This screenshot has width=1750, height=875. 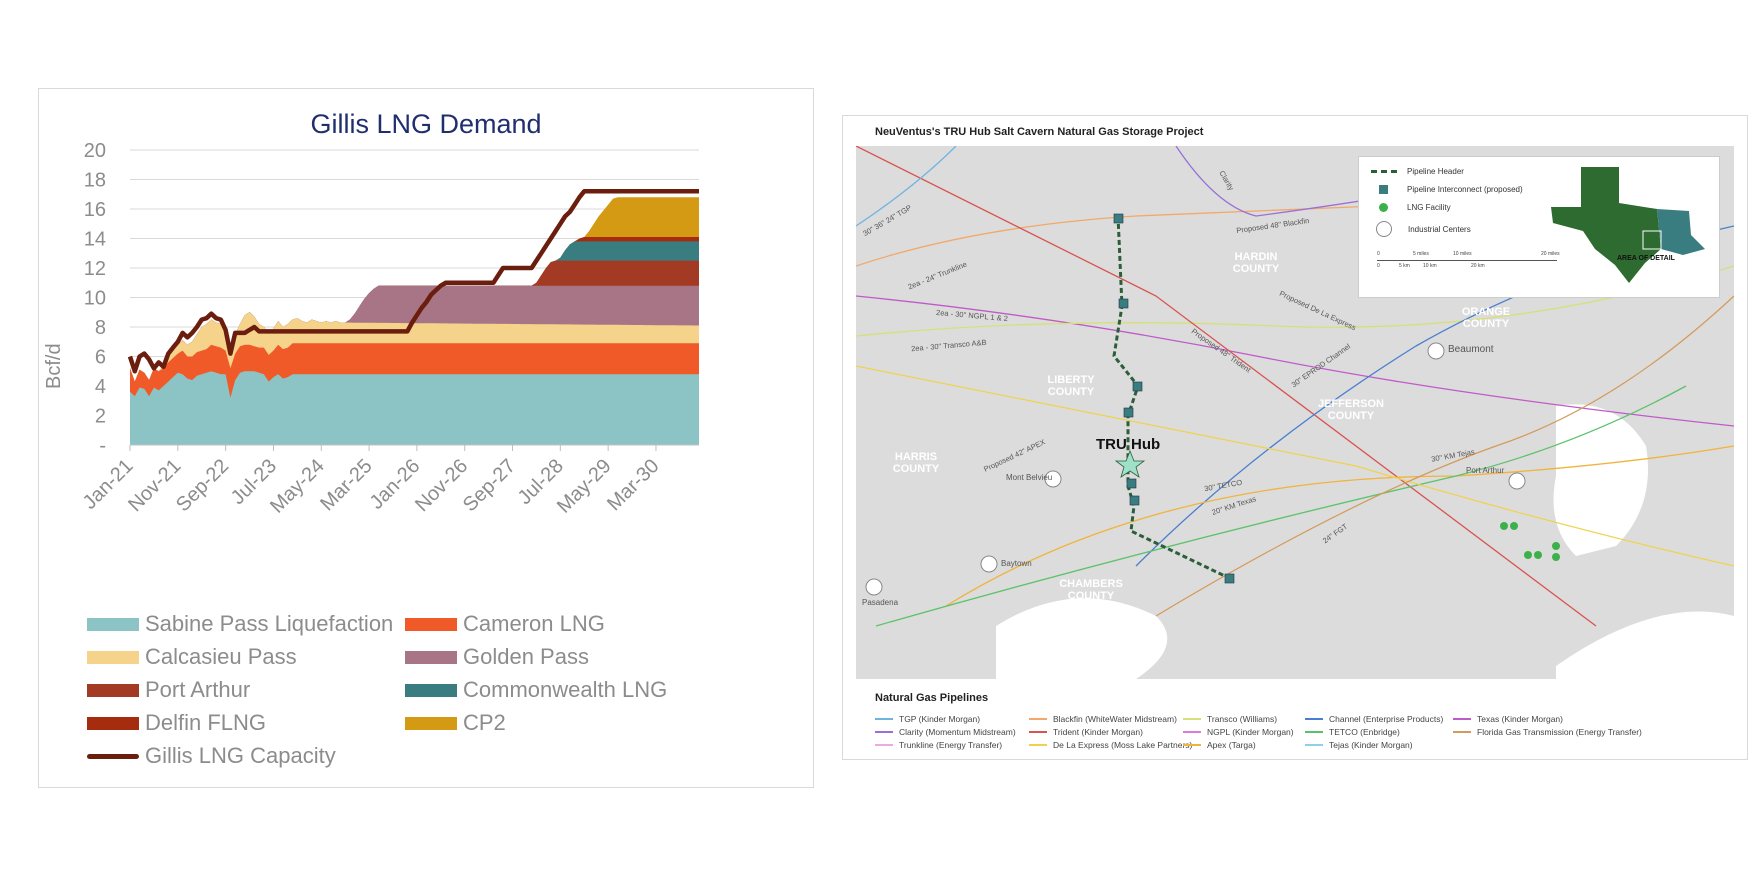 What do you see at coordinates (346, 485) in the screenshot?
I see `x-tick-label: Mar-25` at bounding box center [346, 485].